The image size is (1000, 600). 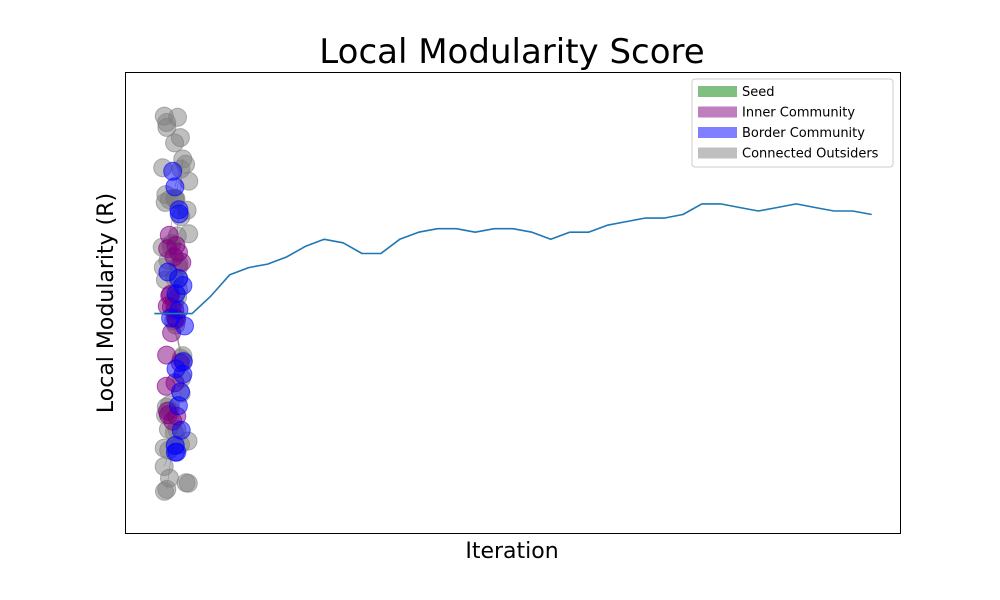 What do you see at coordinates (513, 259) in the screenshot?
I see `line-series-layer` at bounding box center [513, 259].